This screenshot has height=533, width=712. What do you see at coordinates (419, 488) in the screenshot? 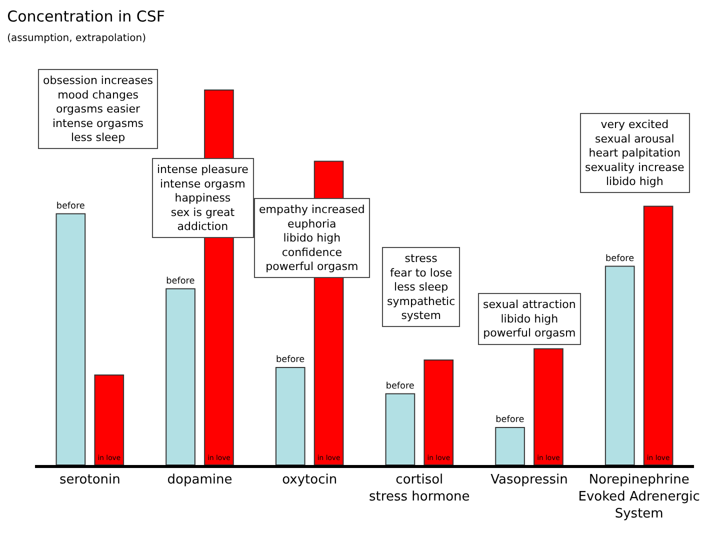
I see `x-tick-label: cortisol stress hormone` at bounding box center [419, 488].